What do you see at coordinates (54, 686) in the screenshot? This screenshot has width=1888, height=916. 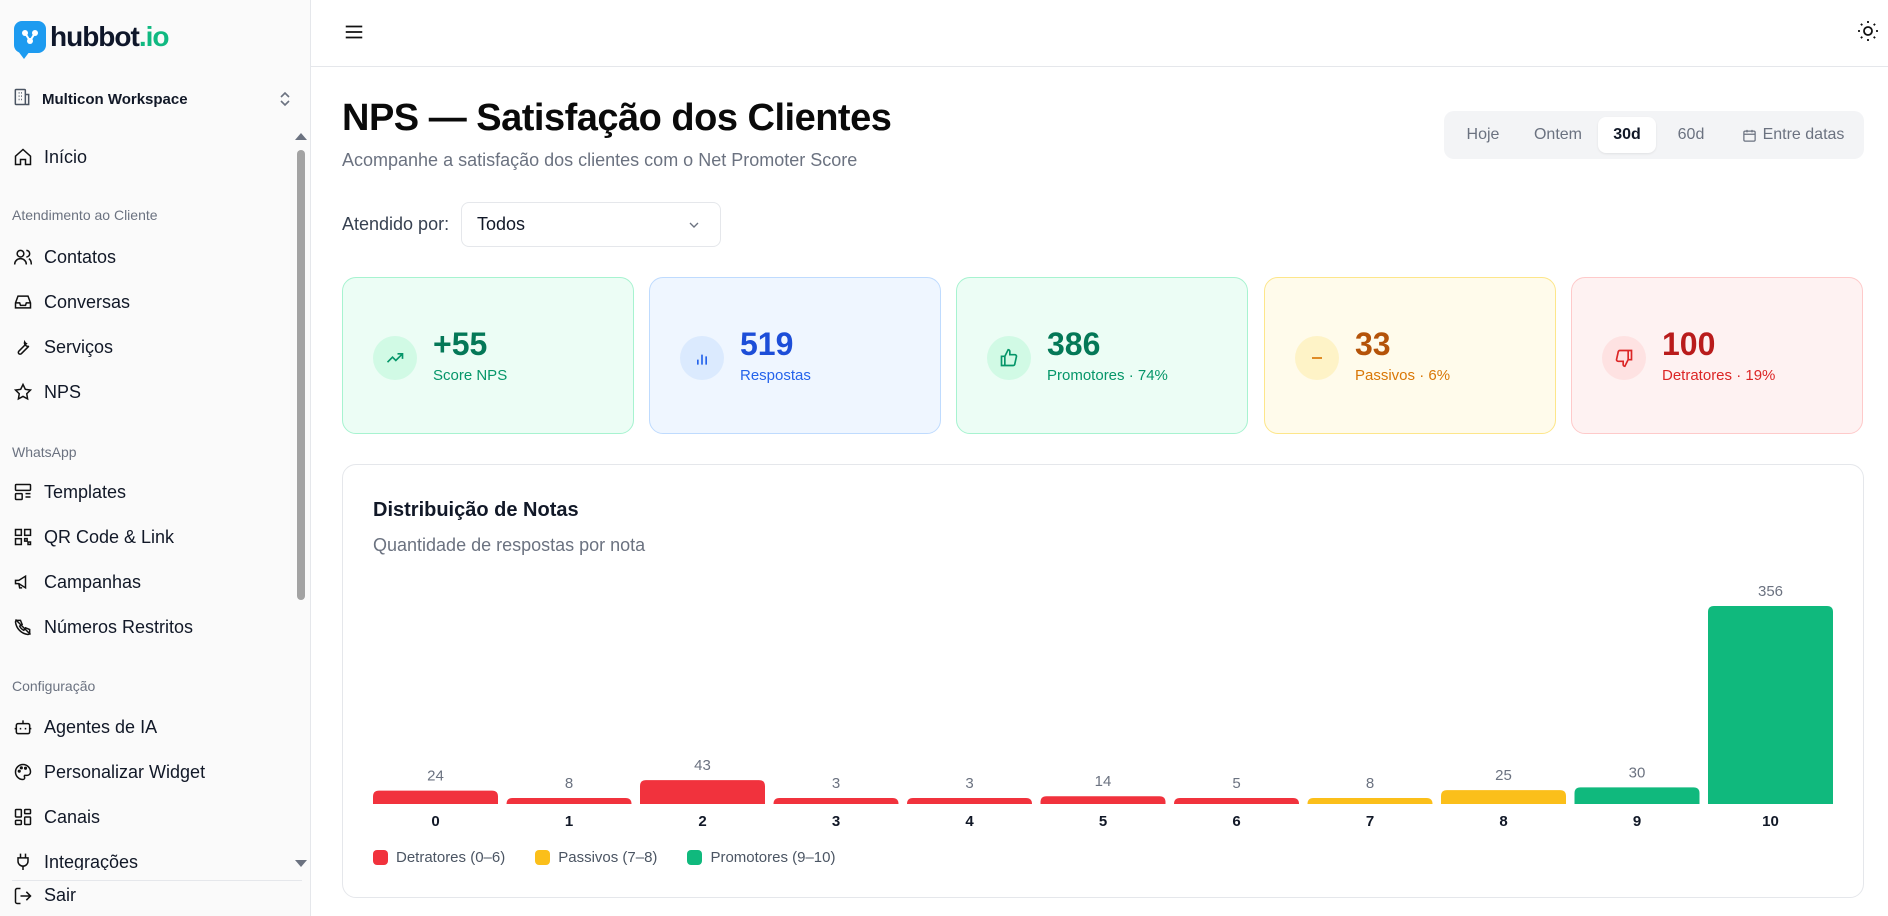 I see `section-label-configuracao: Configuração` at bounding box center [54, 686].